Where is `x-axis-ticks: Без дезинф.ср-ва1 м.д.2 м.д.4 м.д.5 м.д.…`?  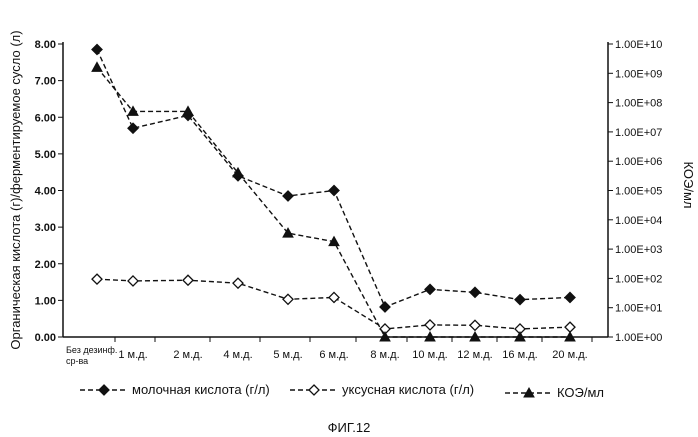
x-axis-ticks: Без дезинф.ср-ва1 м.д.2 м.д.4 м.д.5 м.д.… is located at coordinates (329, 351).